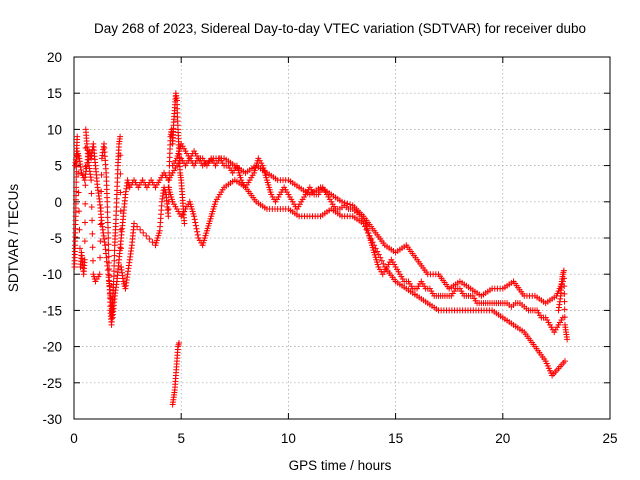 This screenshot has height=480, width=640. I want to click on x-axis-label: GPS time / hours, so click(340, 465).